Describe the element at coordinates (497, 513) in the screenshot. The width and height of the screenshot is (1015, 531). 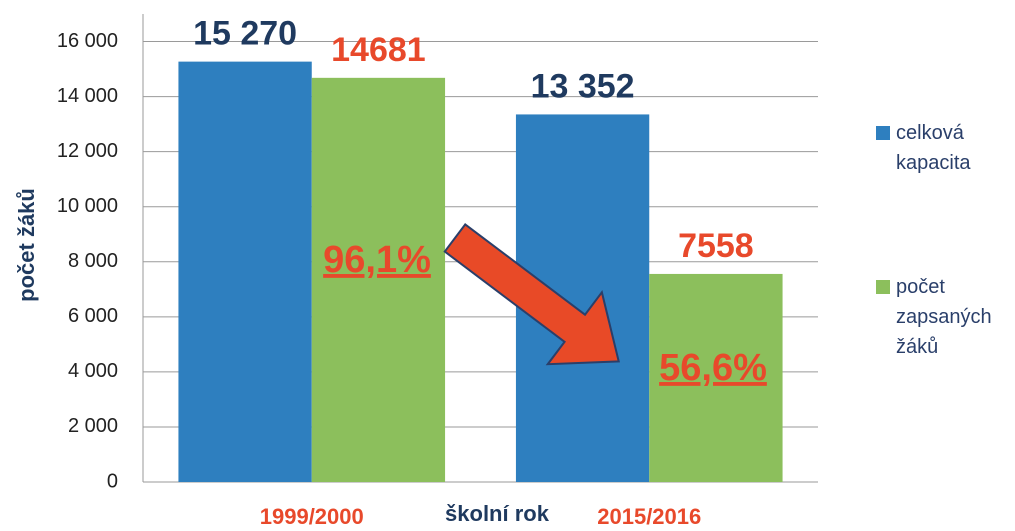
I see `x-axis-label: školní rok` at that location.